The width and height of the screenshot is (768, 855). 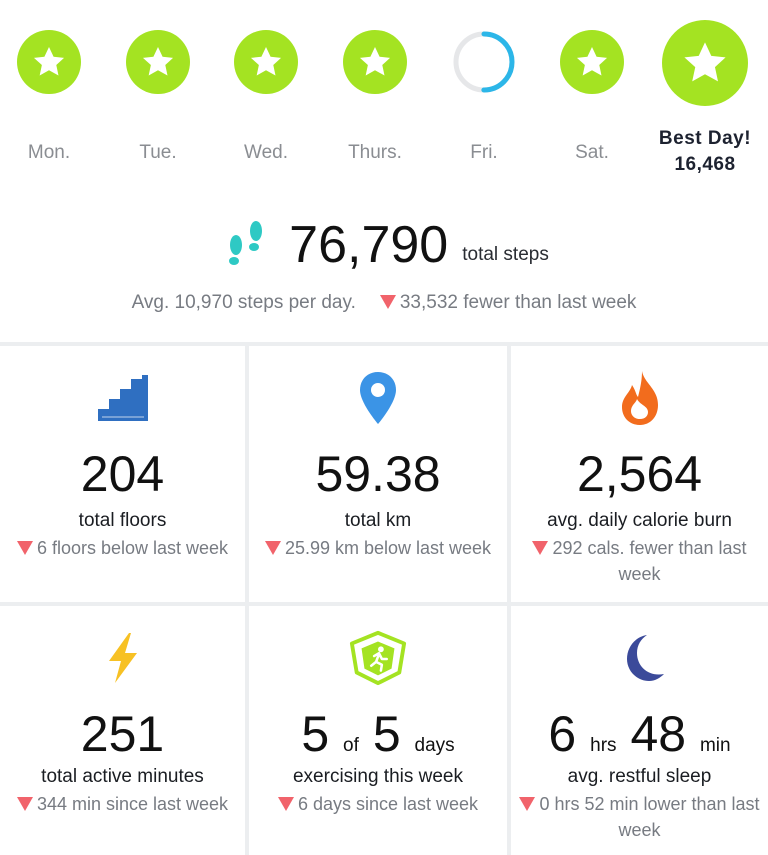 I want to click on sleep-minutes: 48, so click(x=658, y=734).